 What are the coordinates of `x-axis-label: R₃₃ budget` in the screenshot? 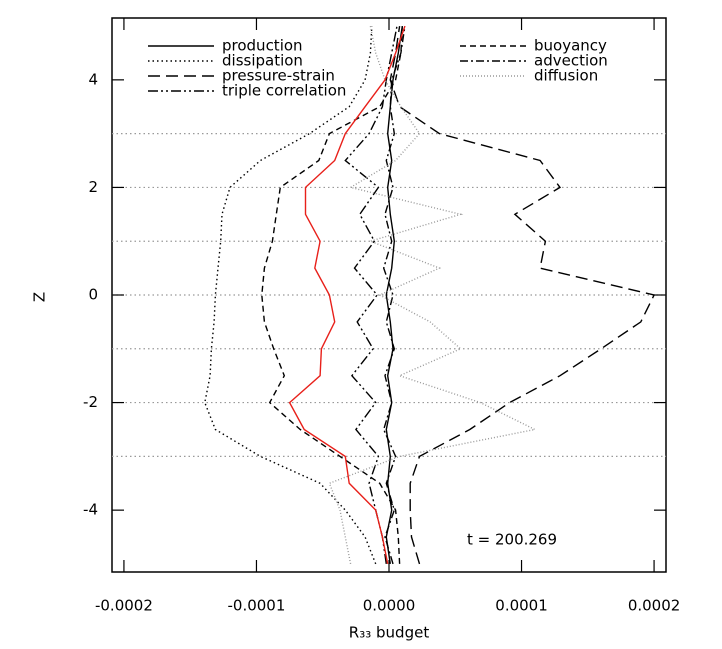 It's located at (389, 633).